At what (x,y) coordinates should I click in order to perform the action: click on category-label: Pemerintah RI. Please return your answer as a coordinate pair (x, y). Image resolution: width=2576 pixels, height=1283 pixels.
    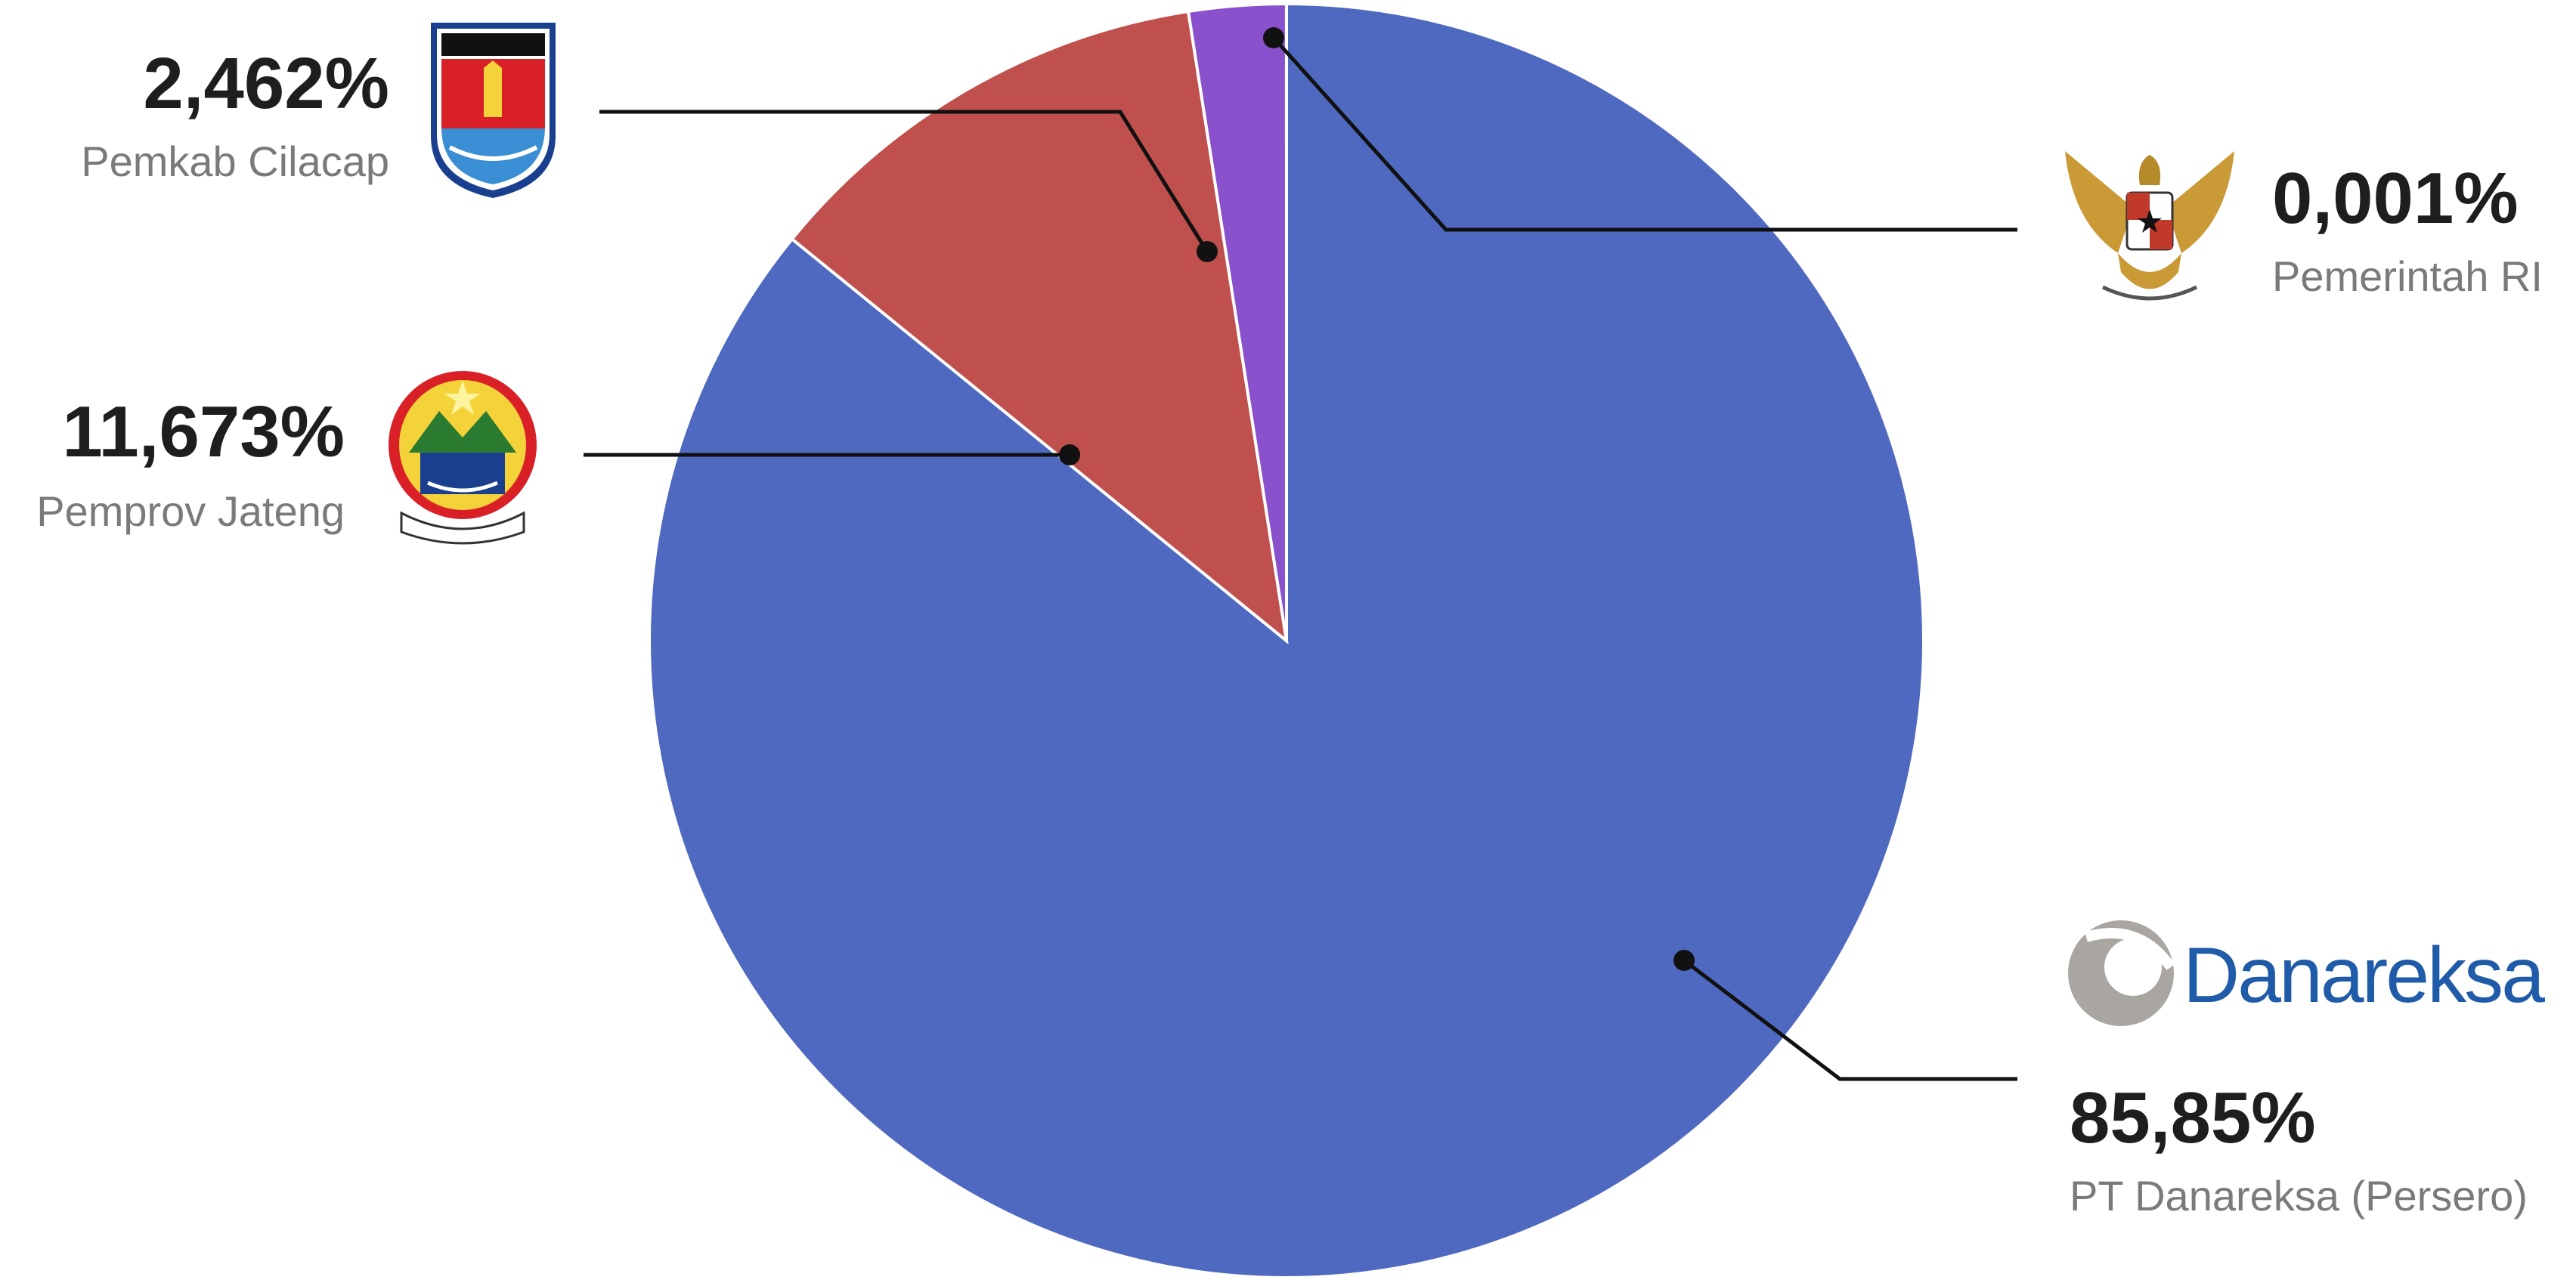
    Looking at the image, I should click on (2407, 276).